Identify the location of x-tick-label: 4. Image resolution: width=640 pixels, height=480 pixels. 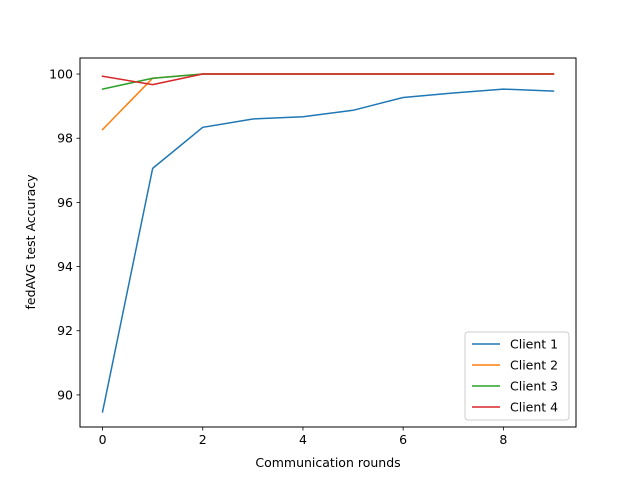
(303, 439).